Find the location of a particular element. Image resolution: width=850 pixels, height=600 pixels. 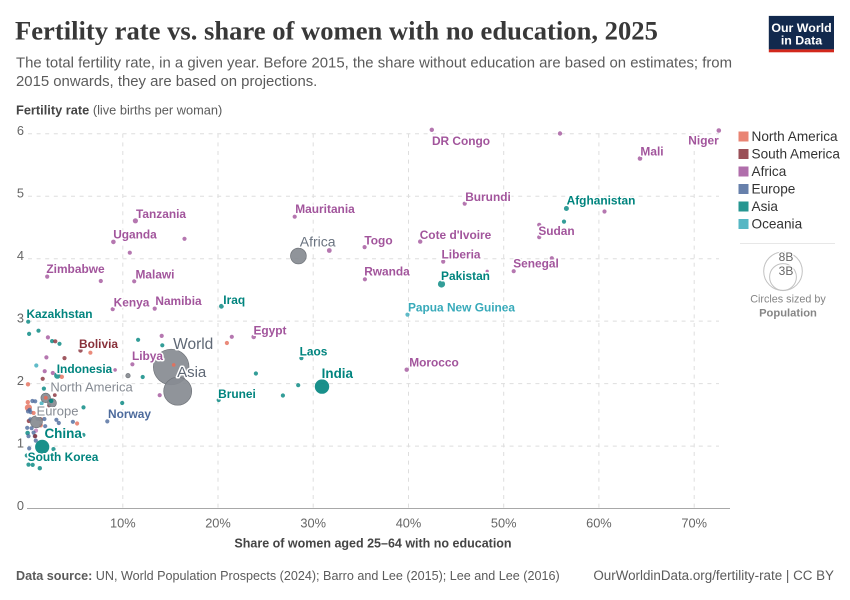

svg-text: Burundi is located at coordinates (488, 197).